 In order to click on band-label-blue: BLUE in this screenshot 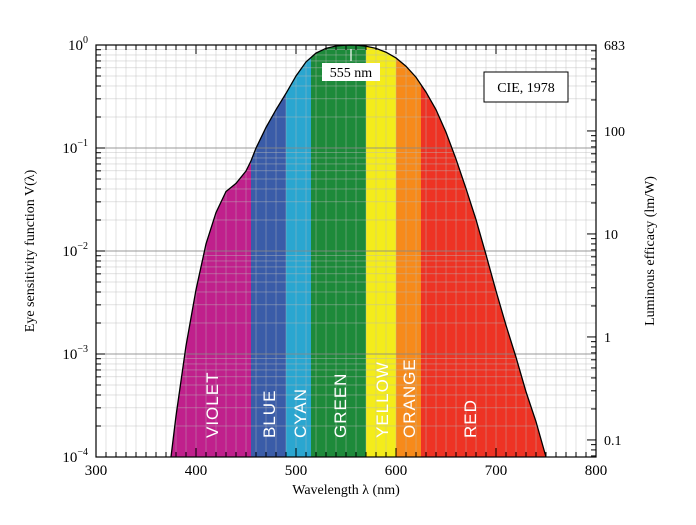, I will do `click(269, 414)`.